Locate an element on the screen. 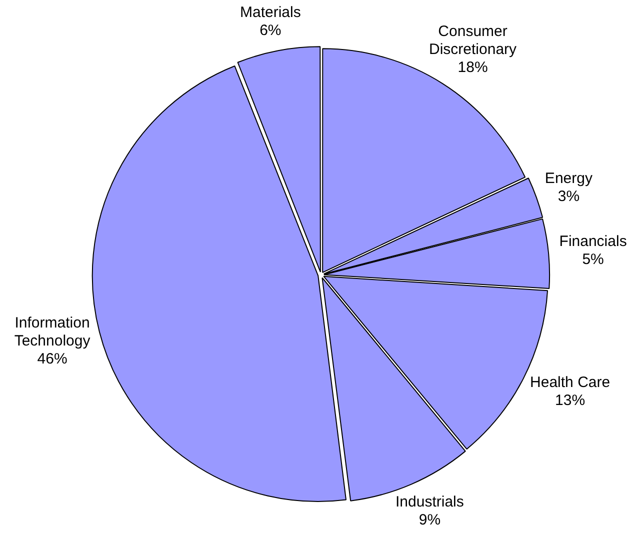  slice-label: Consumer Discretionary is located at coordinates (473, 40).